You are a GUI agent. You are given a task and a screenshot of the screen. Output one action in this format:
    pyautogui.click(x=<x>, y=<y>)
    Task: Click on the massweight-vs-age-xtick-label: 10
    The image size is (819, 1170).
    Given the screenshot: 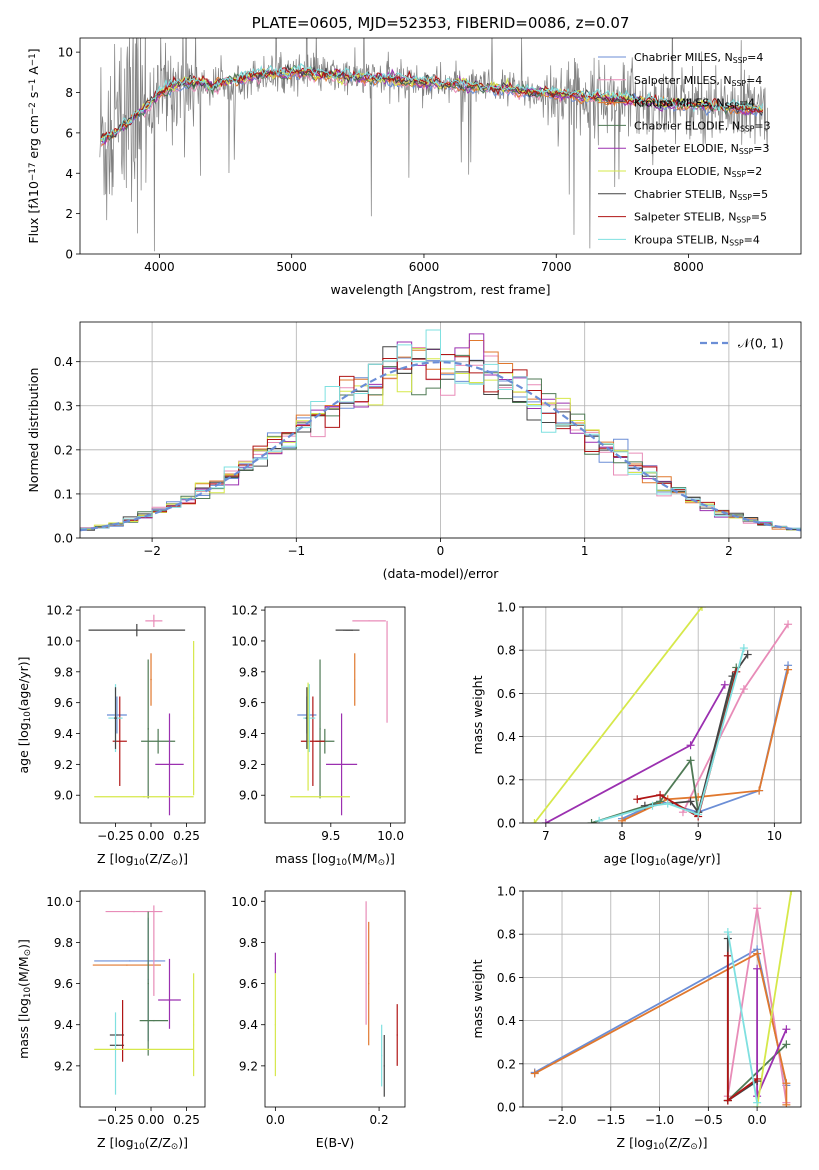 What is the action you would take?
    pyautogui.click(x=774, y=836)
    